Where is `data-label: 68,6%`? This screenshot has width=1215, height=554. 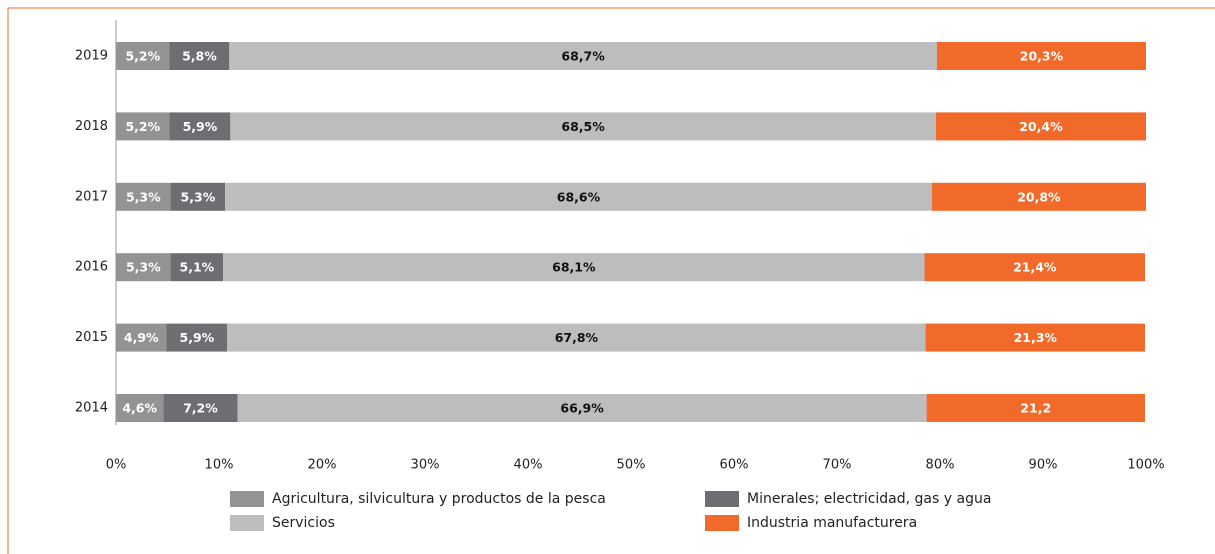 data-label: 68,6% is located at coordinates (579, 196).